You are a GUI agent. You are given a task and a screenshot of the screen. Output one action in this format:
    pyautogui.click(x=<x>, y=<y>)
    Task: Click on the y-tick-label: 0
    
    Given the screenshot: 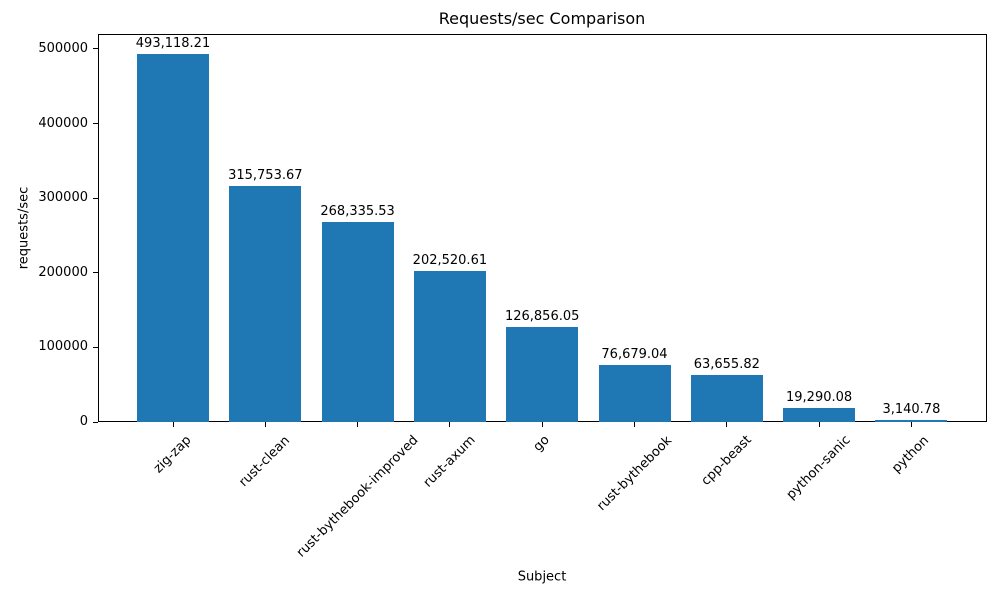 What is the action you would take?
    pyautogui.click(x=83, y=421)
    